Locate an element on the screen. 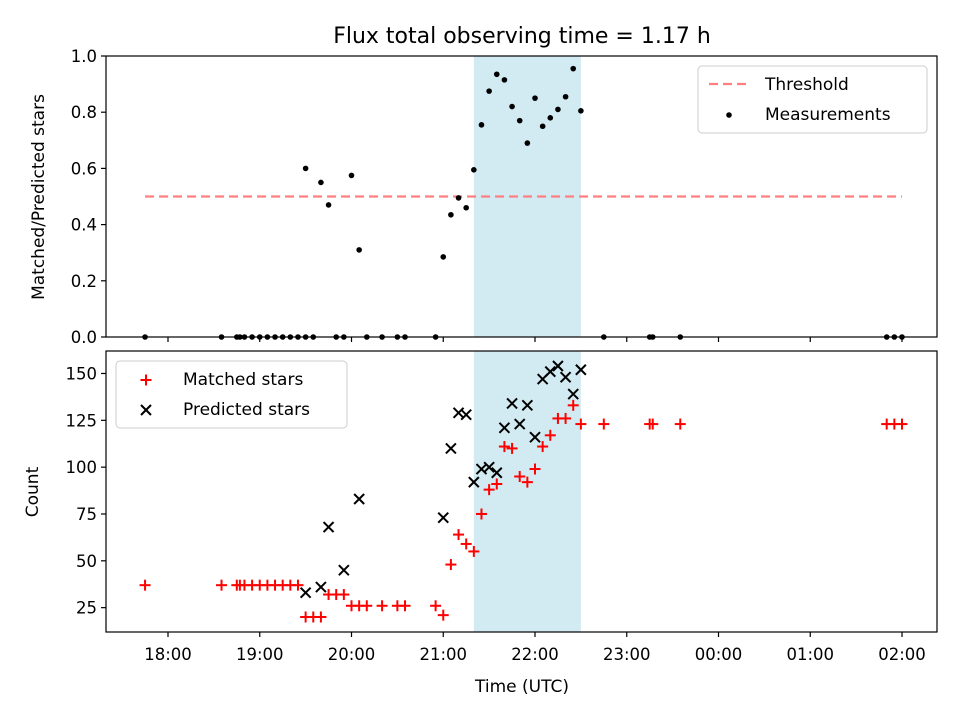  x-tick-label: 23:00 is located at coordinates (627, 654).